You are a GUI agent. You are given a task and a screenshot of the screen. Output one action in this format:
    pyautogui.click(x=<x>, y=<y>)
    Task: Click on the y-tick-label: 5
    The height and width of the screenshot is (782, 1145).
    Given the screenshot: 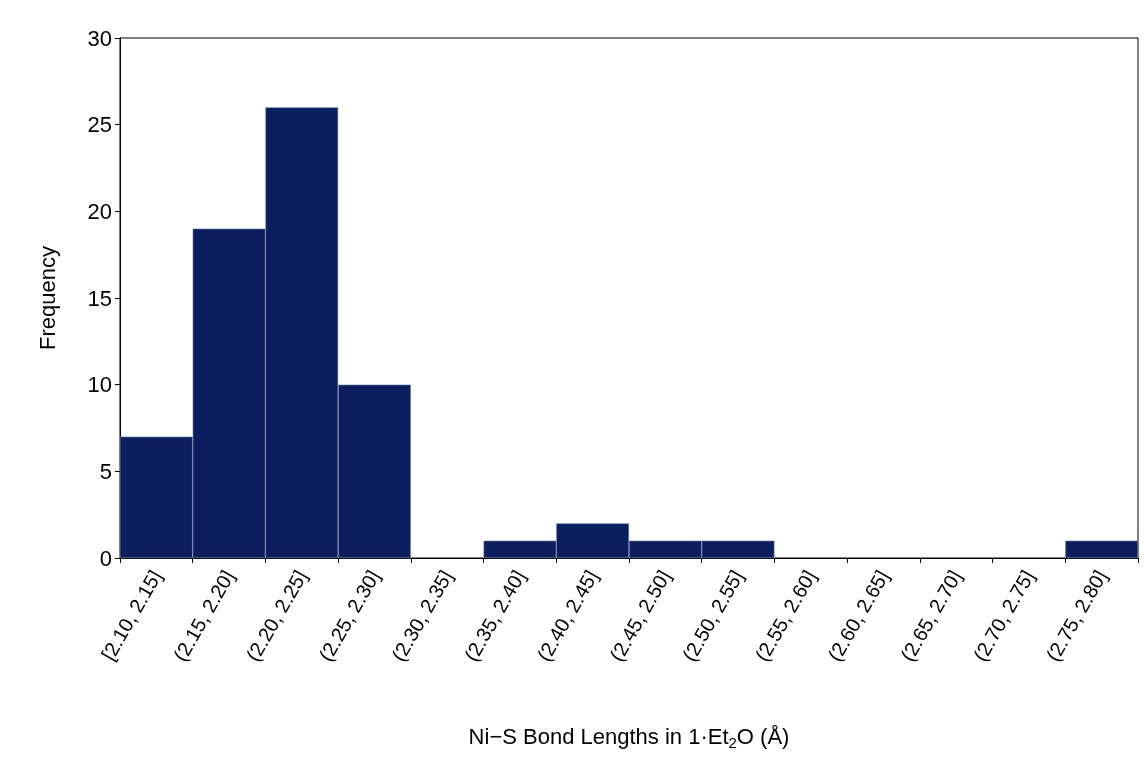 What is the action you would take?
    pyautogui.click(x=105, y=471)
    